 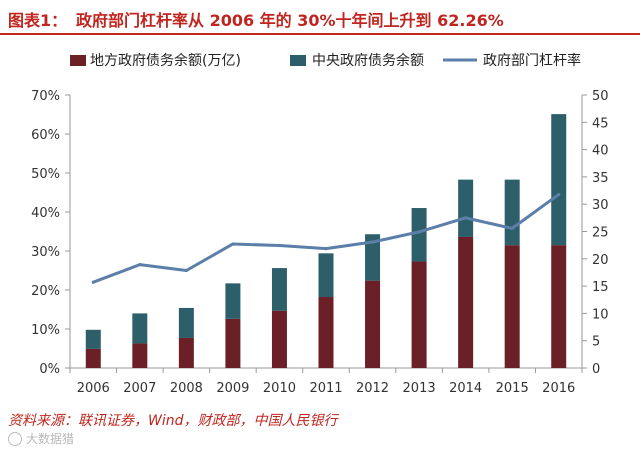 I want to click on ratio-point-2016, so click(x=559, y=194).